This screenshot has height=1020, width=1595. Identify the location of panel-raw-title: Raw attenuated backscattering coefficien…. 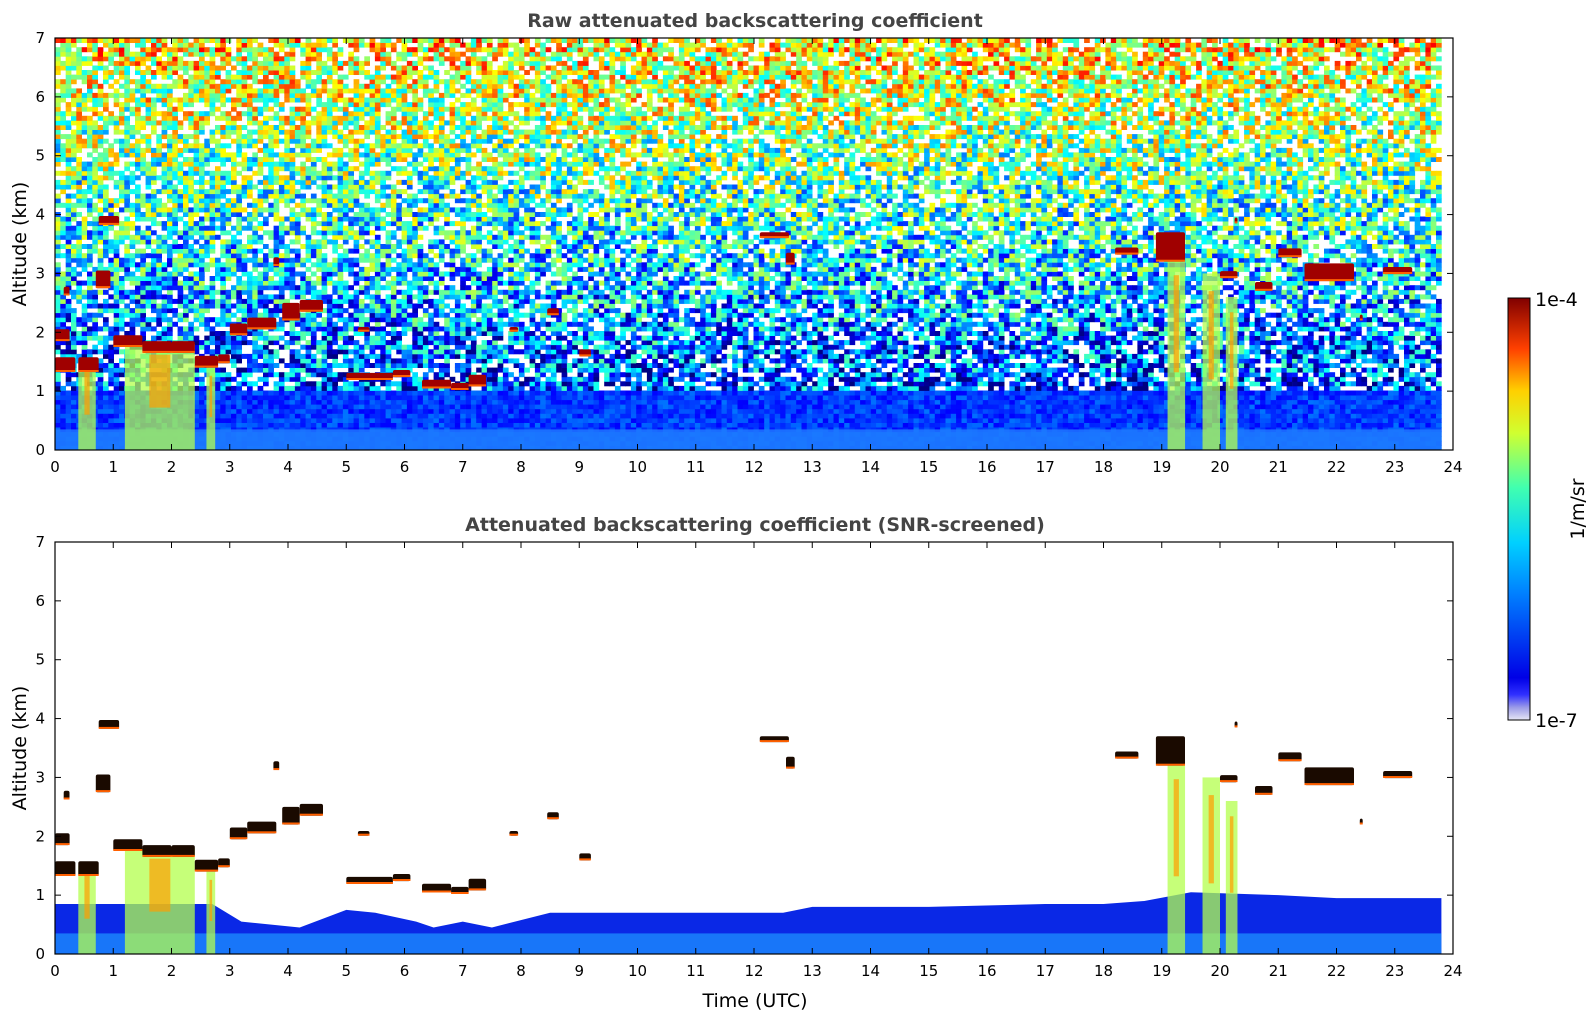
(755, 21).